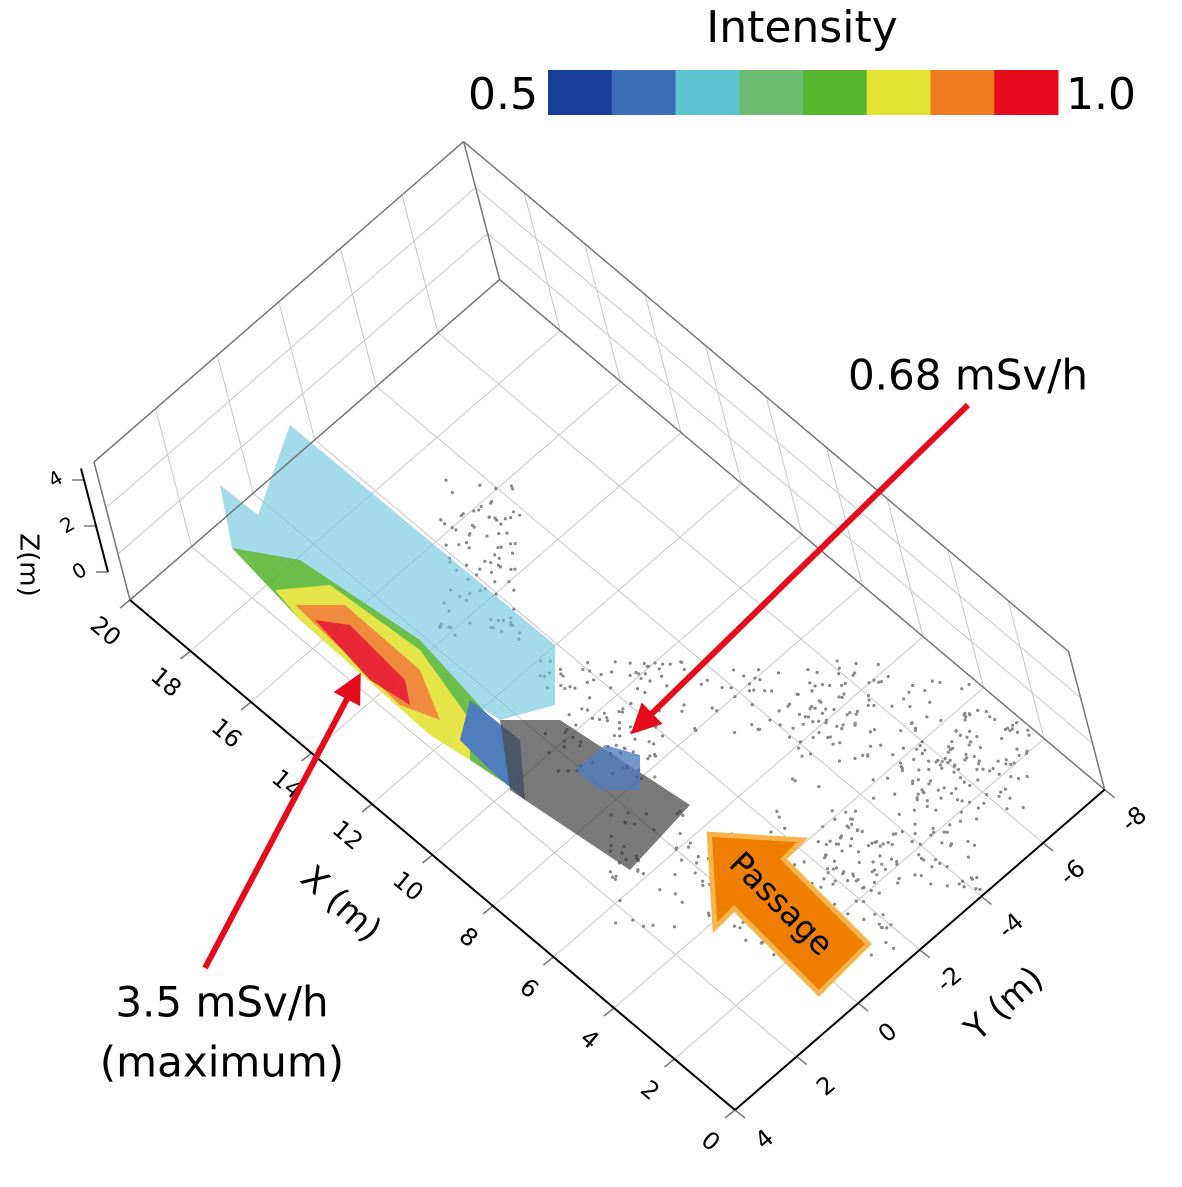 The height and width of the screenshot is (1187, 1182). Describe the element at coordinates (784, 465) in the screenshot. I see `grid-line` at that location.